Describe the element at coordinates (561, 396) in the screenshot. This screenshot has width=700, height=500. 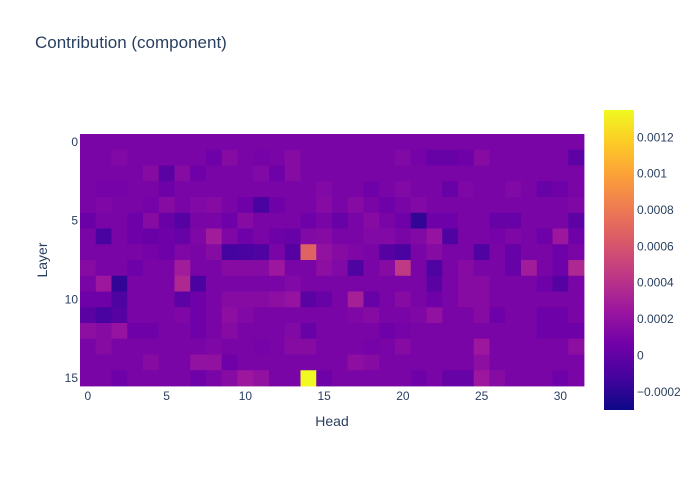
I see `x-tick-label: 30` at that location.